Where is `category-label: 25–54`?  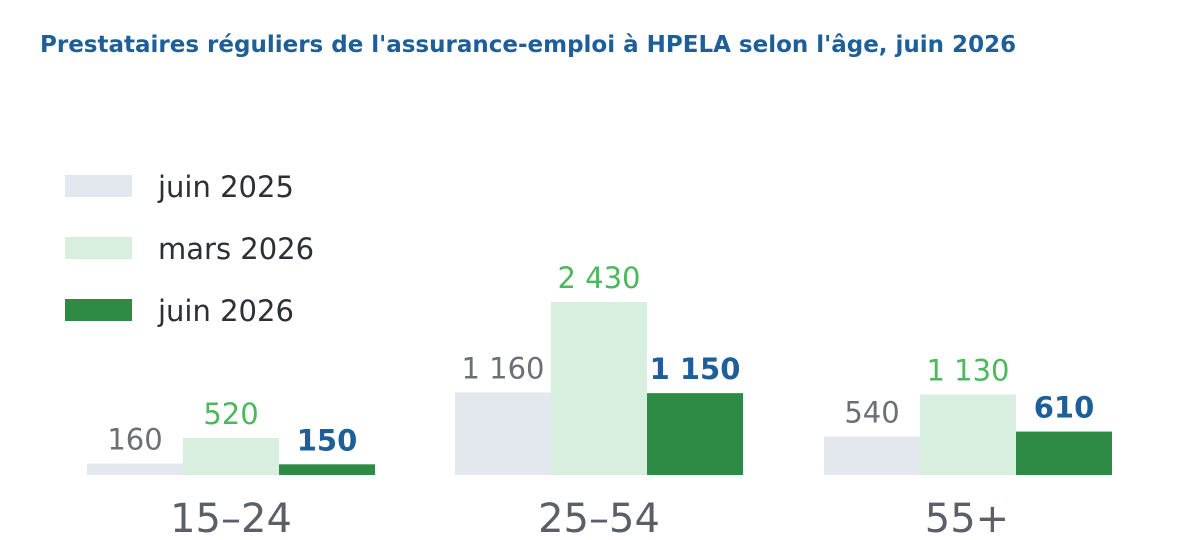
category-label: 25–54 is located at coordinates (599, 518).